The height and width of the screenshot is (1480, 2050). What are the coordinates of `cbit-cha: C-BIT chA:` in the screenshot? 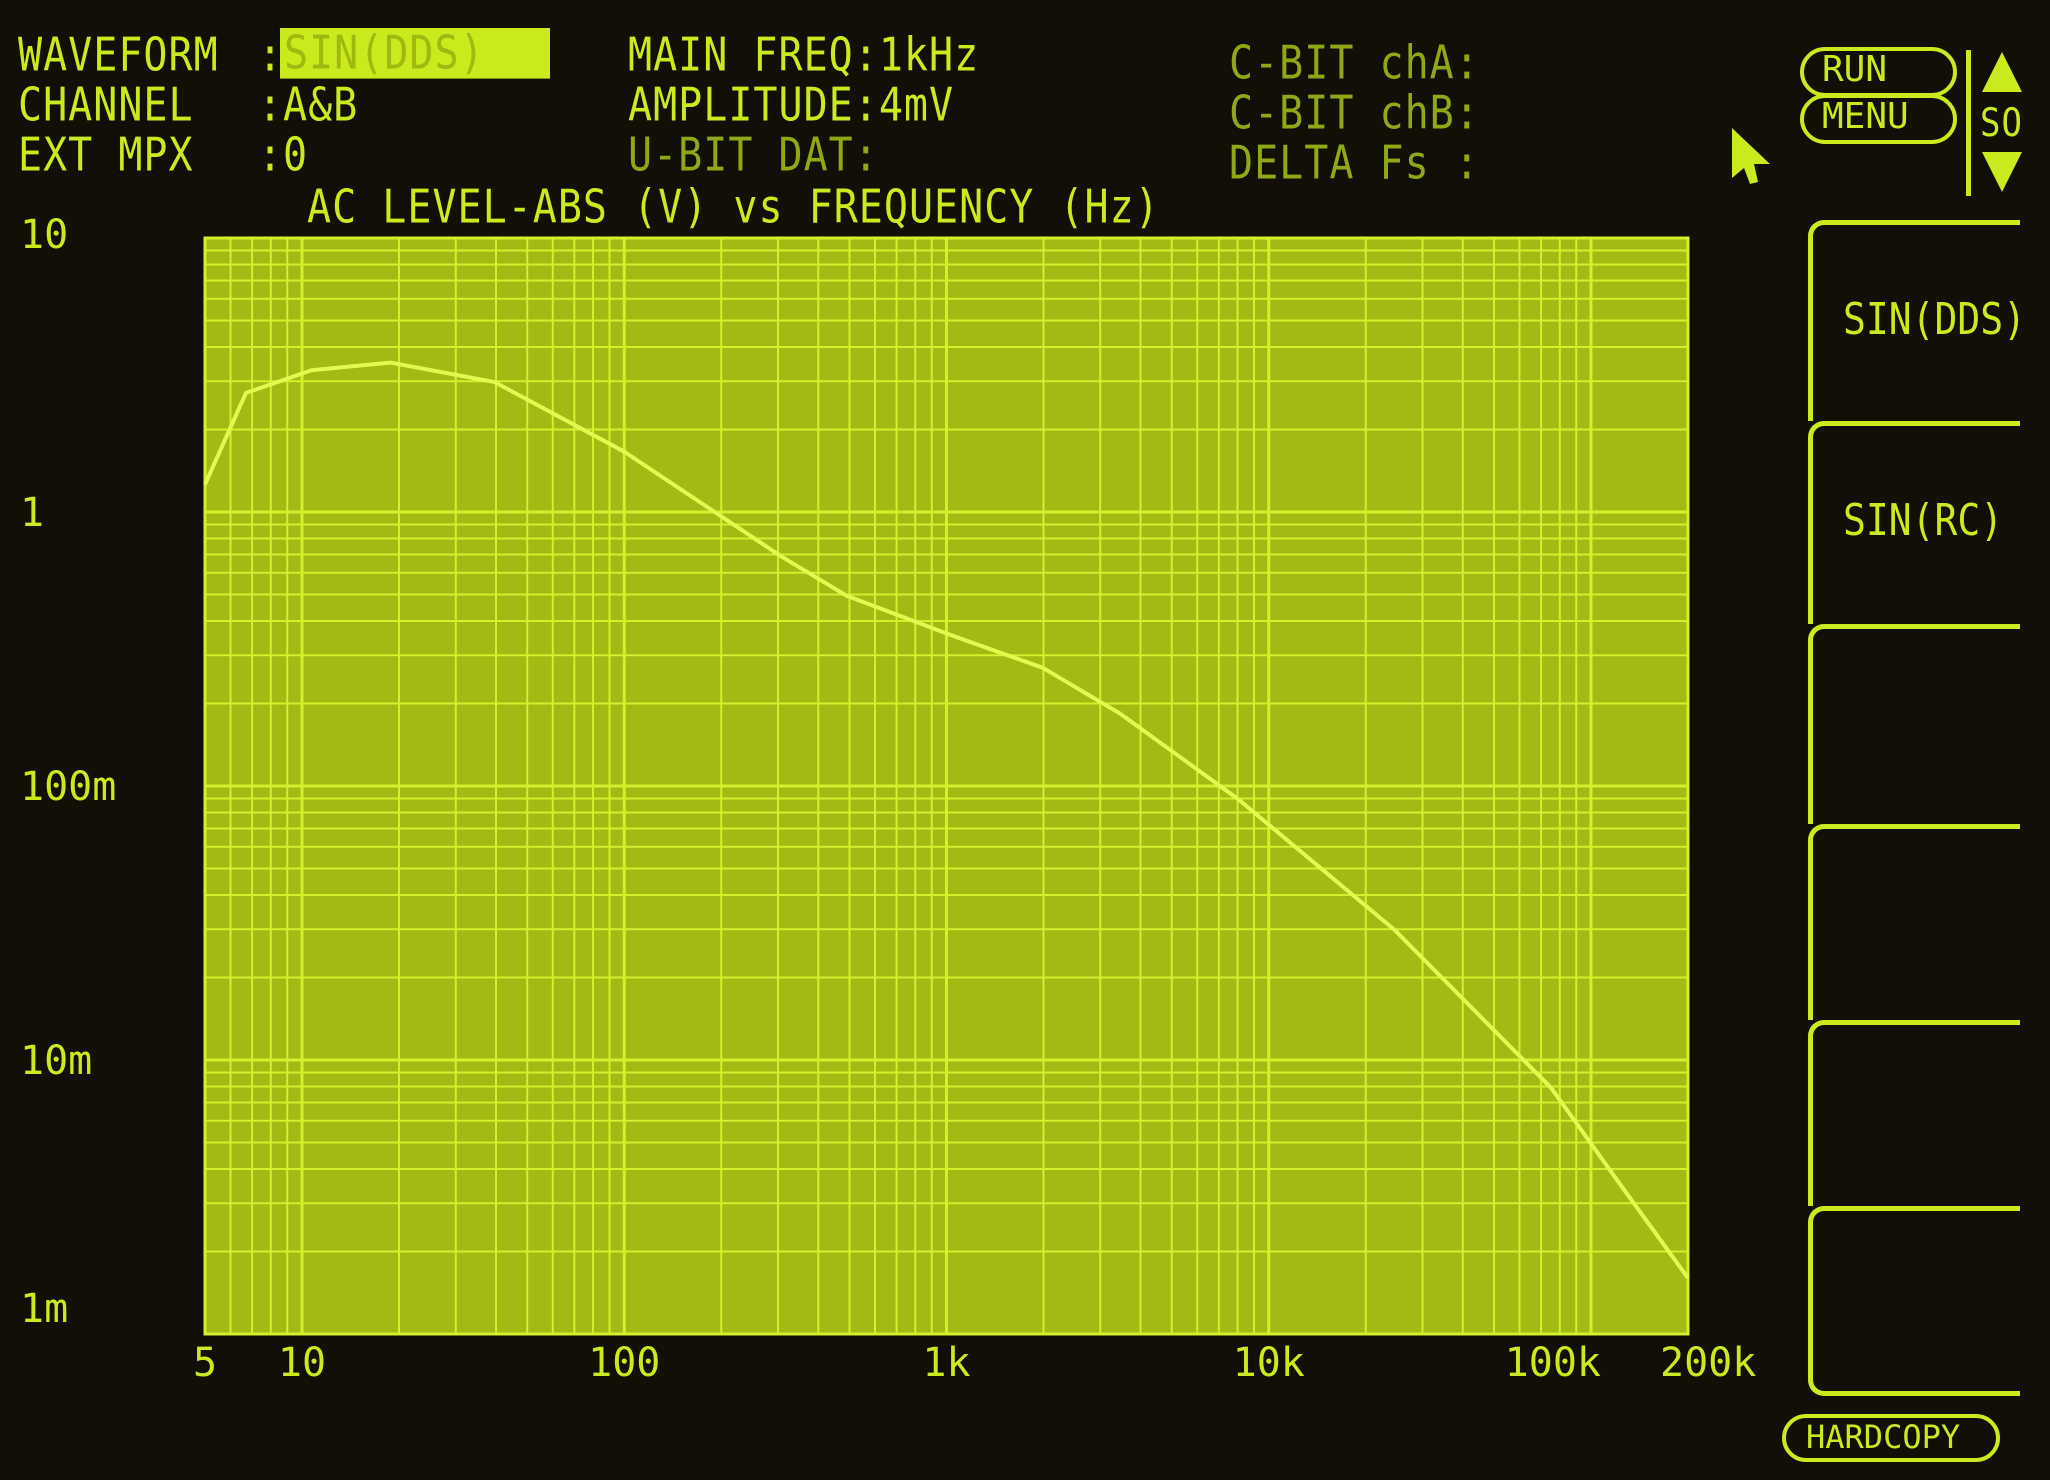 It's located at (1354, 63).